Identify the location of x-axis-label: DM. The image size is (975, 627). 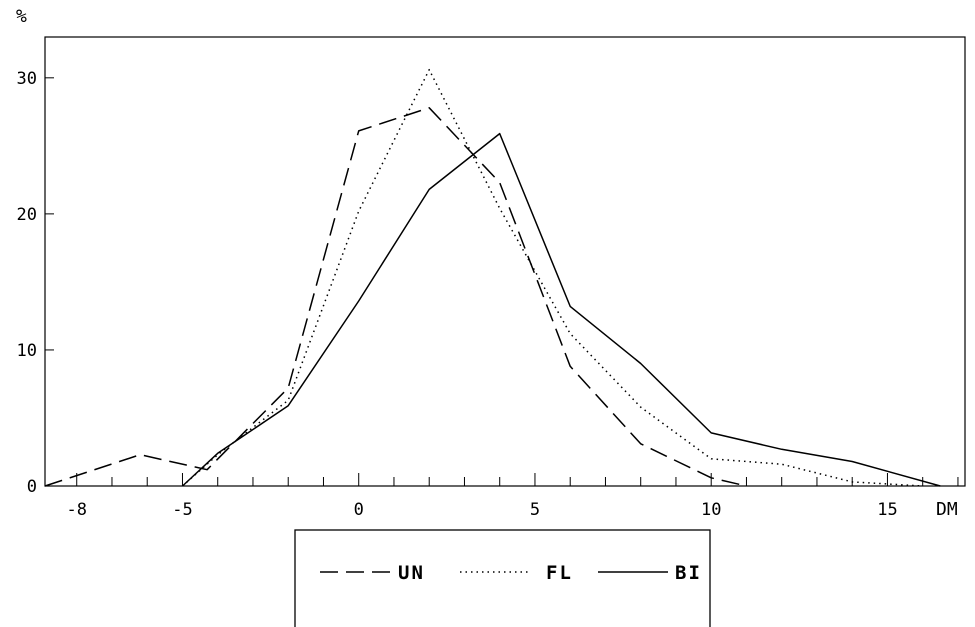
(947, 509).